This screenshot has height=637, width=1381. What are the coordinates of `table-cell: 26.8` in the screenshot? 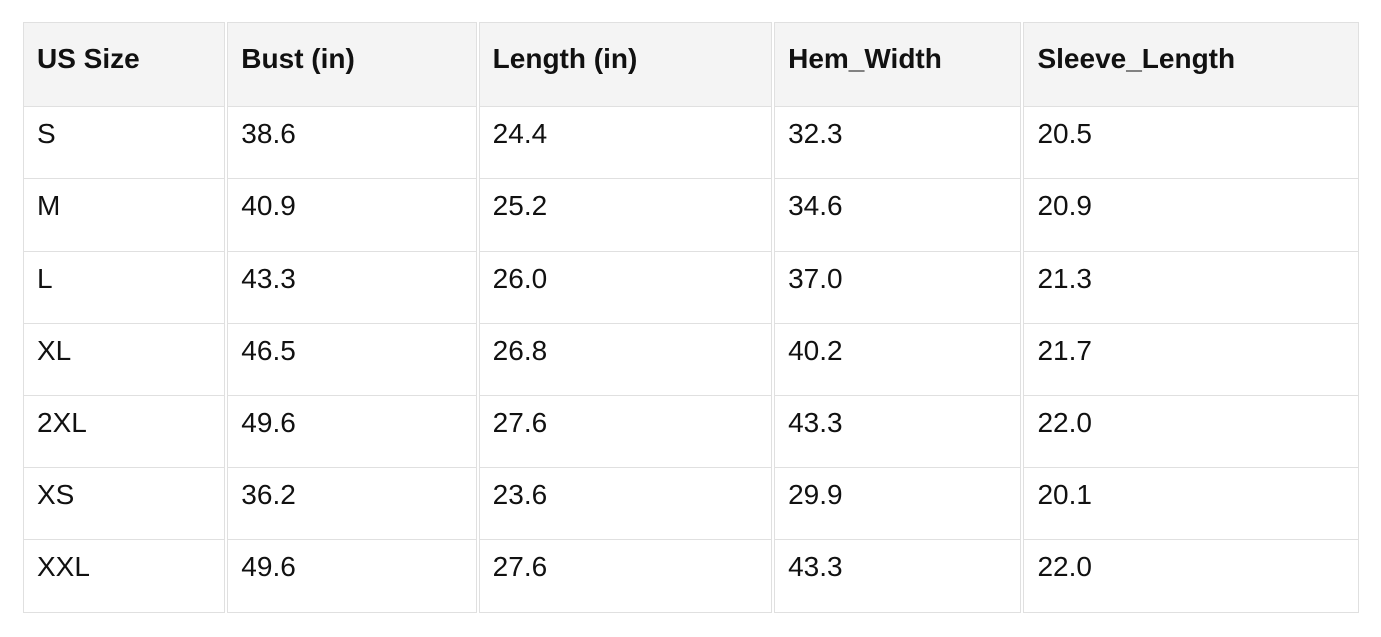 It's located at (625, 359).